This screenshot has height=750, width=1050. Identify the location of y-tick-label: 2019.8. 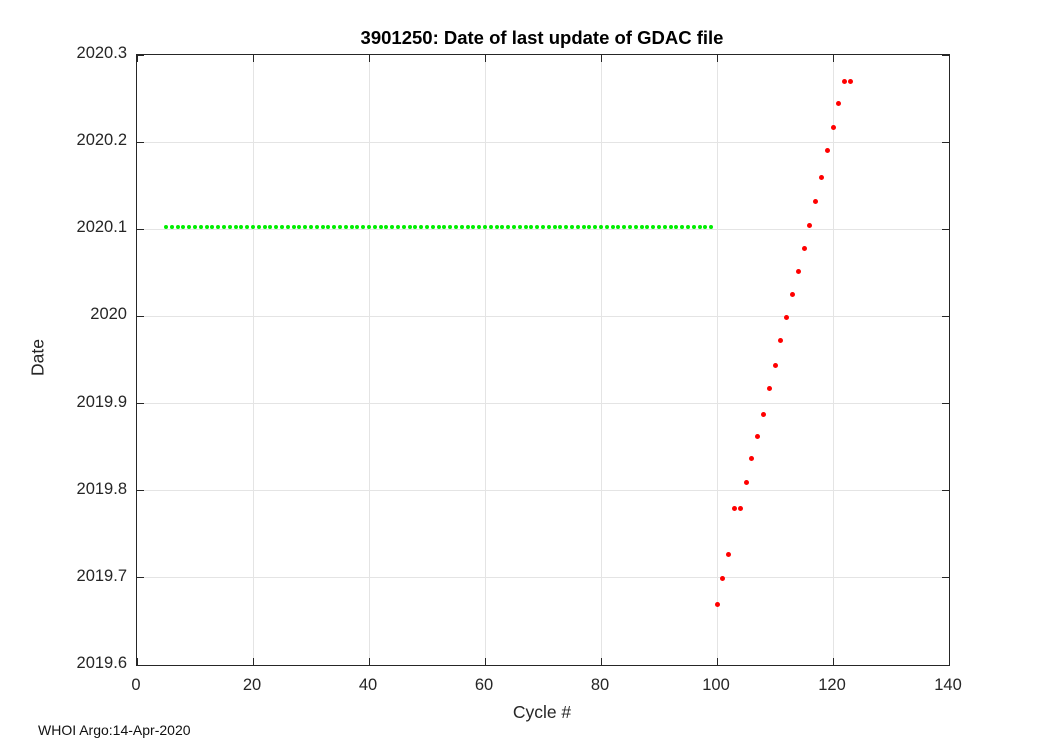
(101, 488).